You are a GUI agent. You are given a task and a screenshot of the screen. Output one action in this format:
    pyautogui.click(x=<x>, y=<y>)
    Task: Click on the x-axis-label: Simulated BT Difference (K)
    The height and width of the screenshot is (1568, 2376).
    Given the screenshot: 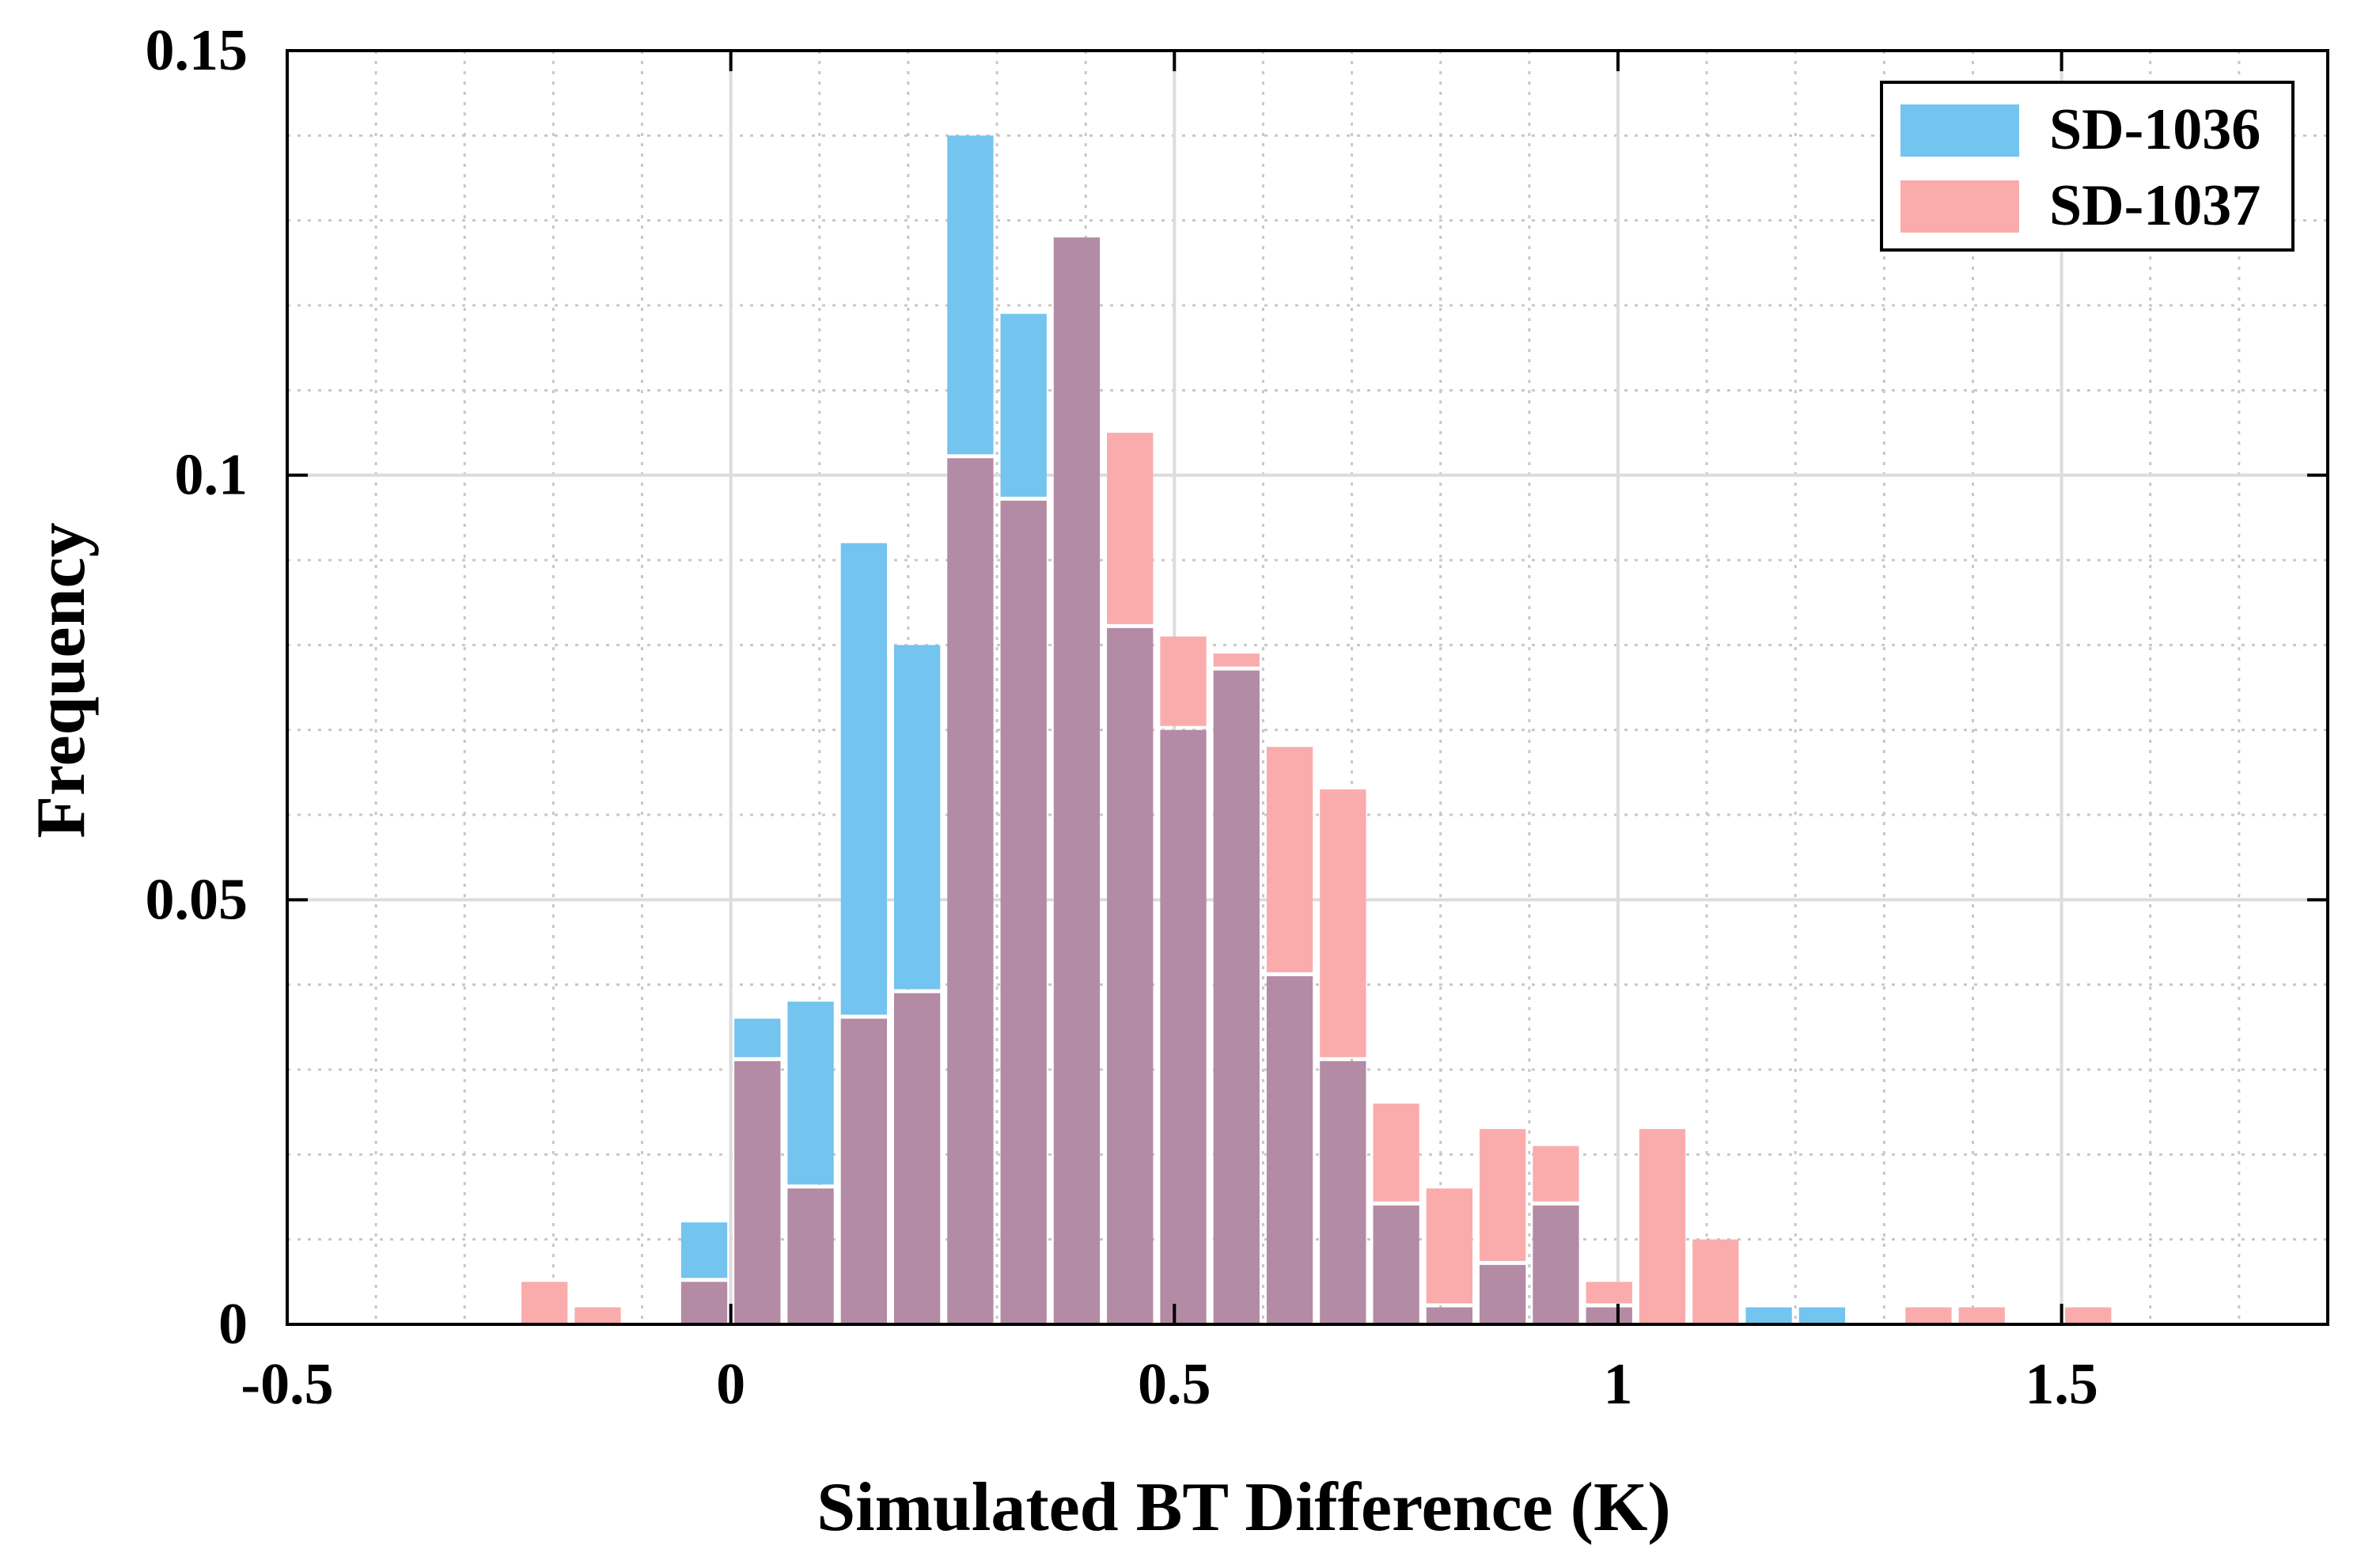 What is the action you would take?
    pyautogui.click(x=1244, y=1507)
    